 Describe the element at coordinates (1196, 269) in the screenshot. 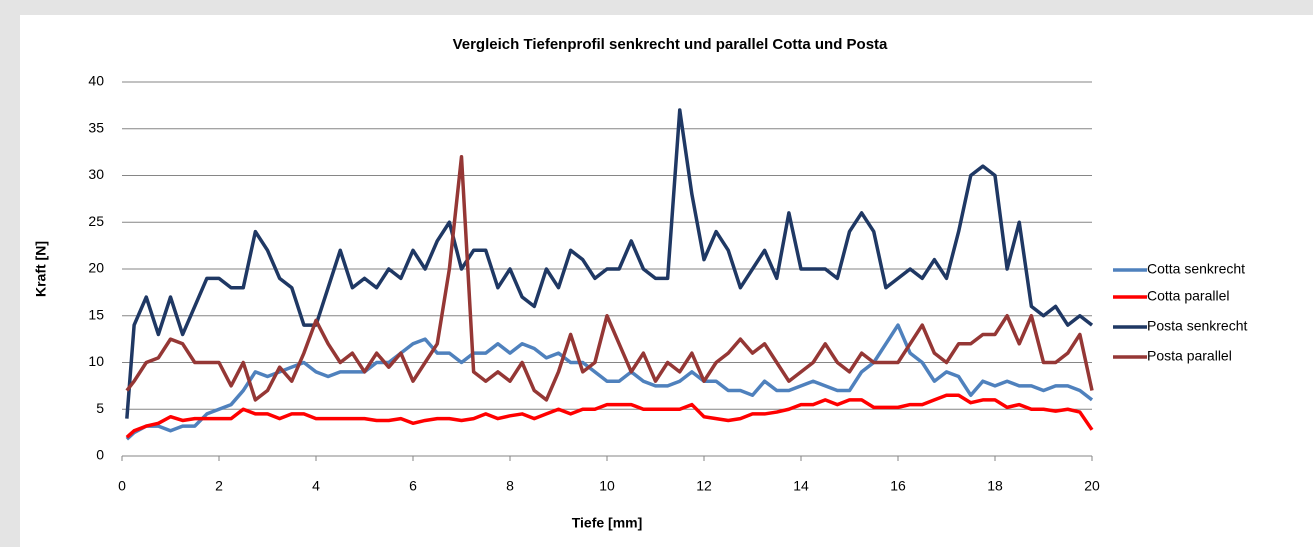

I see `legend-label: Cotta senkrecht` at that location.